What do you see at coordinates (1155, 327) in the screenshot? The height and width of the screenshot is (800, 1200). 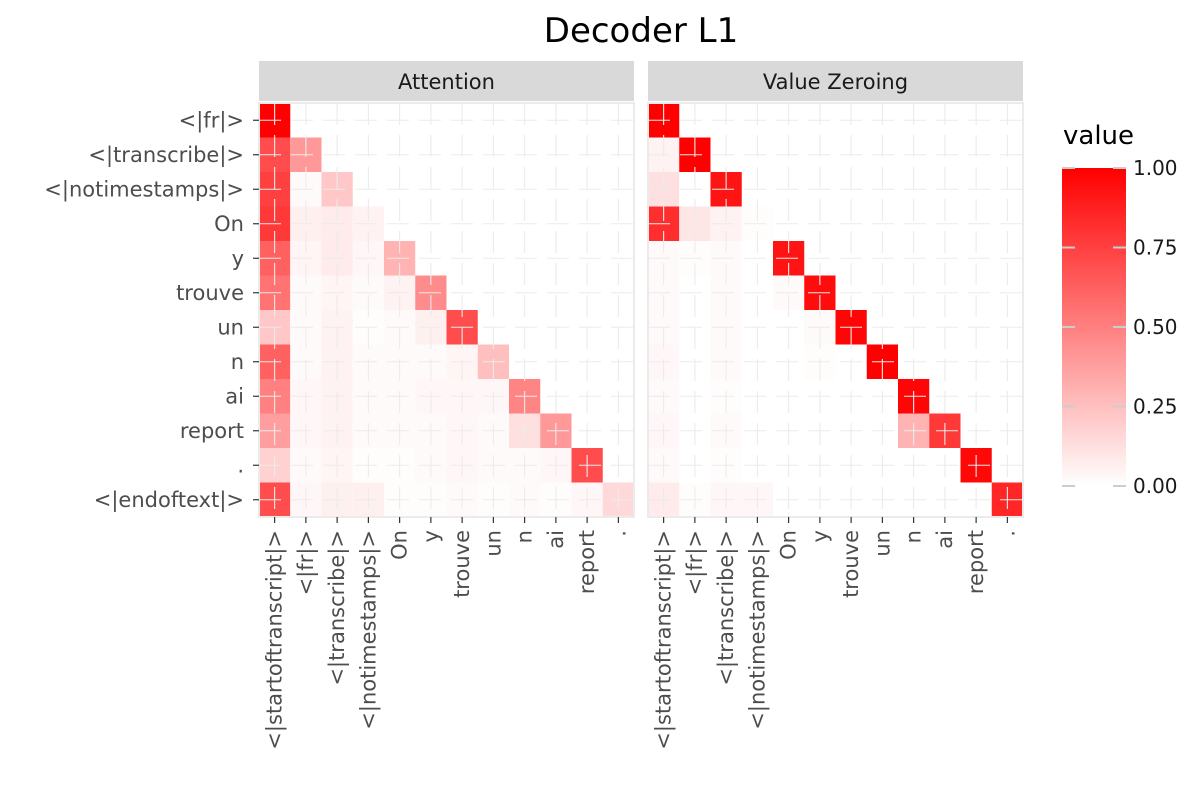 I see `legend-tick-label: 0.50` at bounding box center [1155, 327].